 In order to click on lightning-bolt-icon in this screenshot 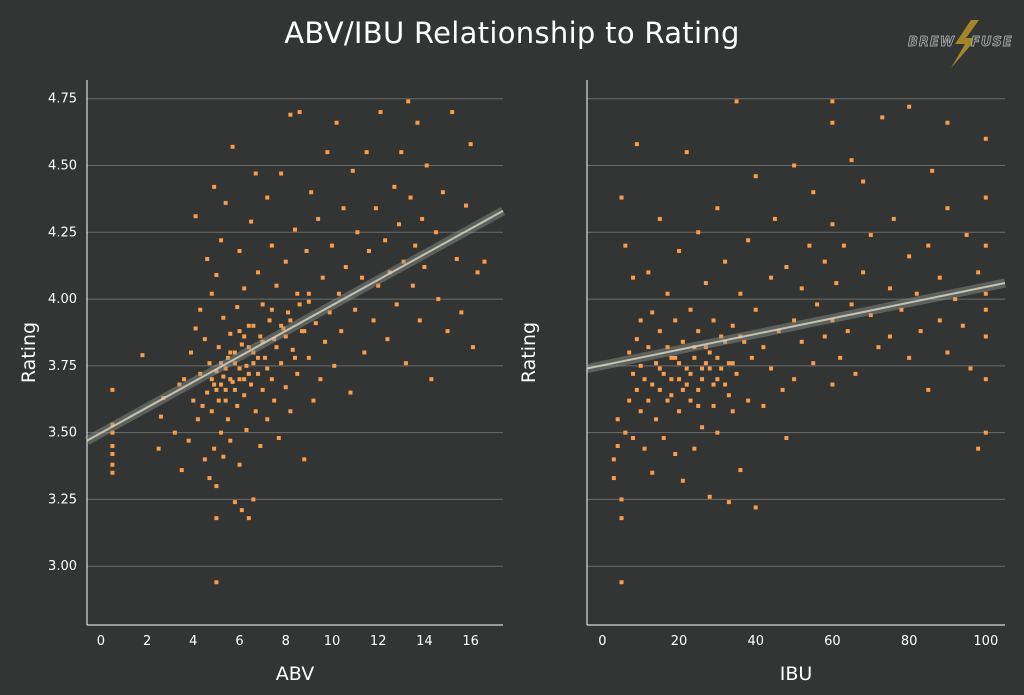, I will do `click(965, 44)`.